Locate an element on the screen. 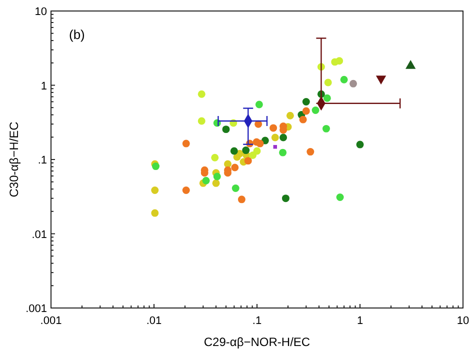  y-axis-title: C30-αβ−H/EC is located at coordinates (14, 159).